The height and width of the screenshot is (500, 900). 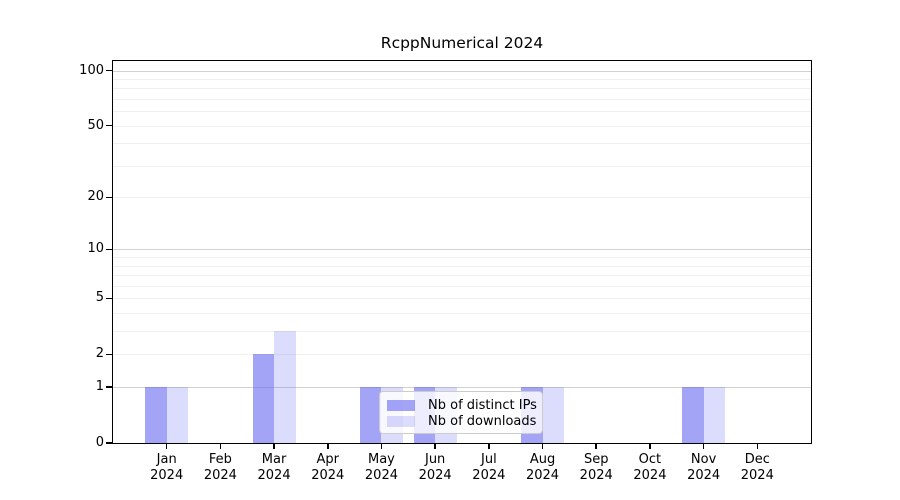 What do you see at coordinates (462, 43) in the screenshot?
I see `chart-title: RcppNumerical 2024` at bounding box center [462, 43].